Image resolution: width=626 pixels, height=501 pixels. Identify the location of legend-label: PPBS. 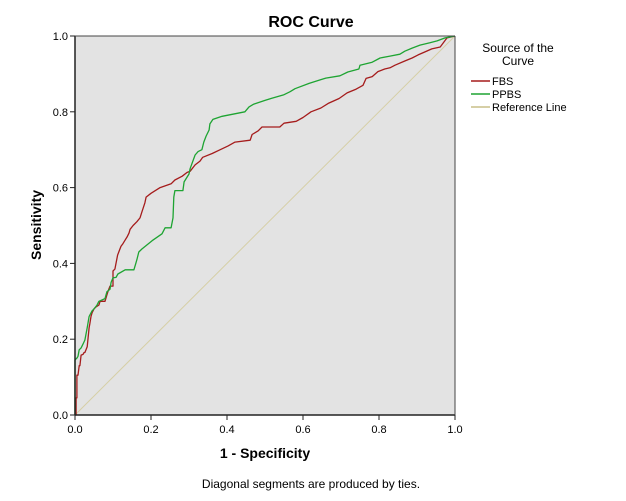
(506, 95).